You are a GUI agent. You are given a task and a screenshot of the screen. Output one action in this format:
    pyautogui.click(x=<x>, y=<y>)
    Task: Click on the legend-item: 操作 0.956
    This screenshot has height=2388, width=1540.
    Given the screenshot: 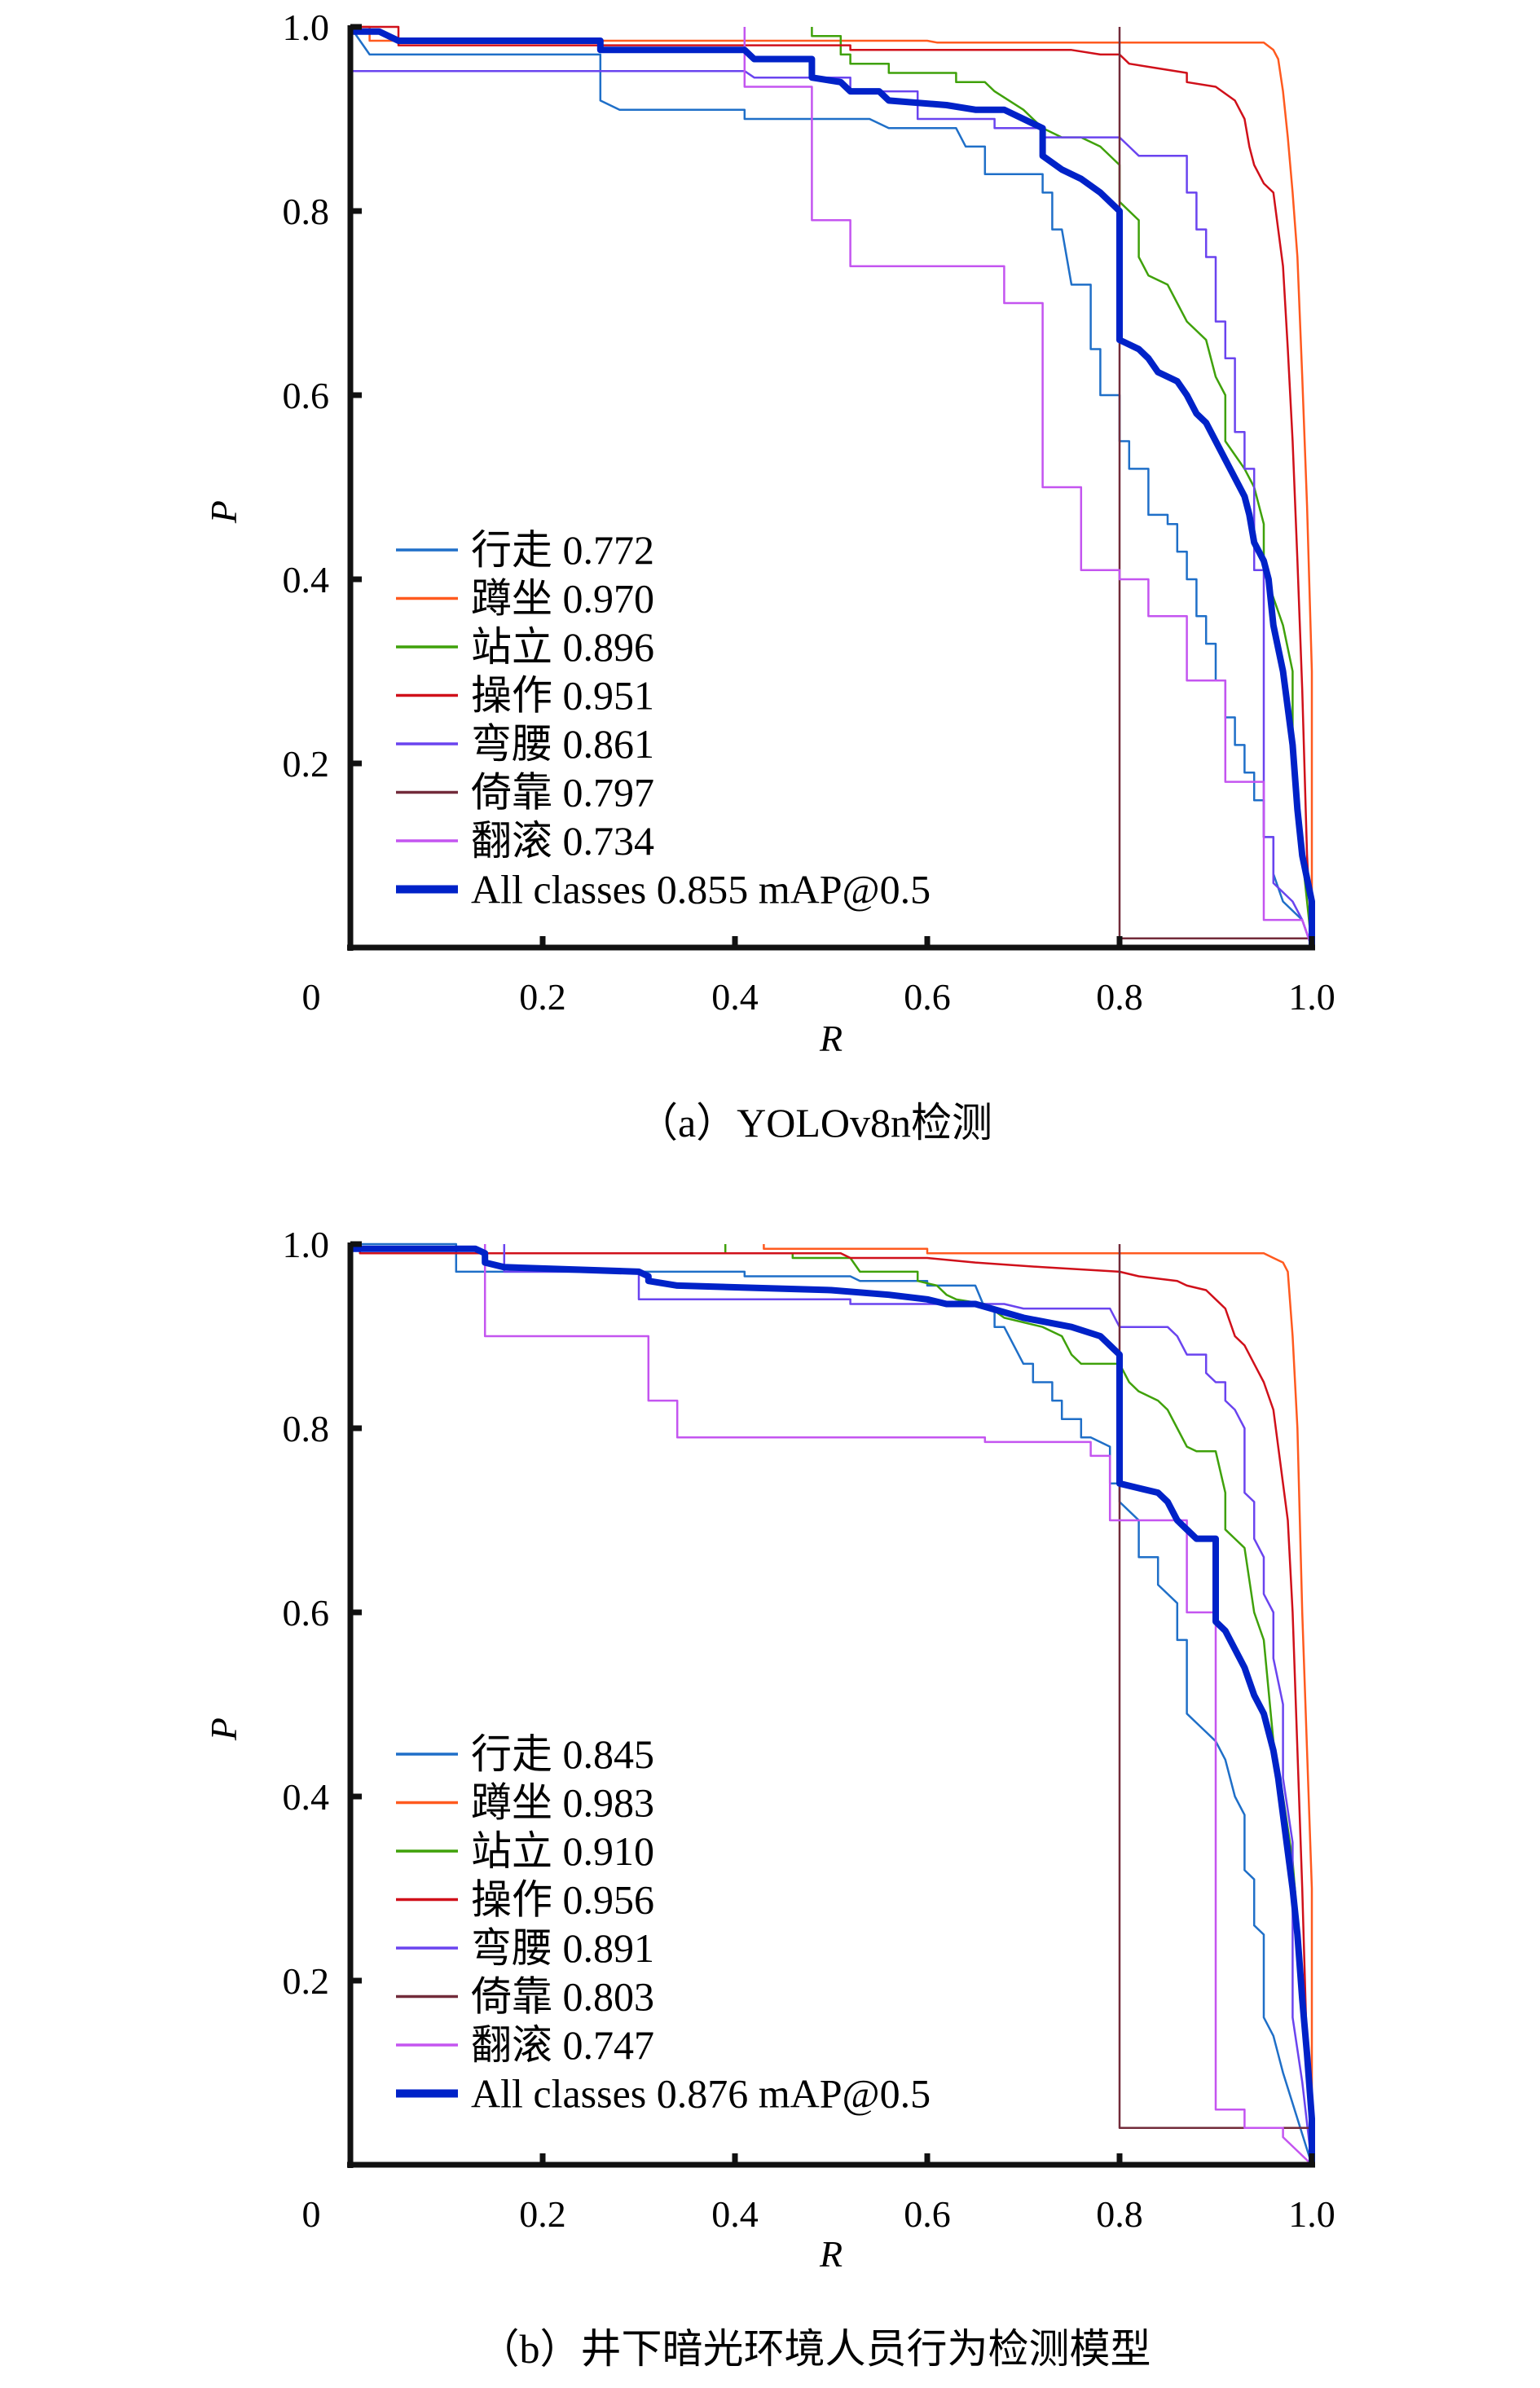 What is the action you would take?
    pyautogui.click(x=525, y=1900)
    